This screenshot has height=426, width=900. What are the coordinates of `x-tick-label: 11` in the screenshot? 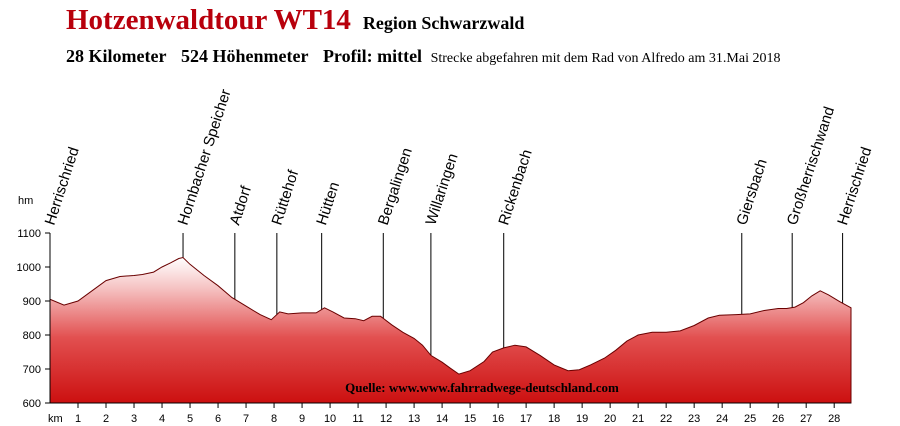 It's located at (357, 419).